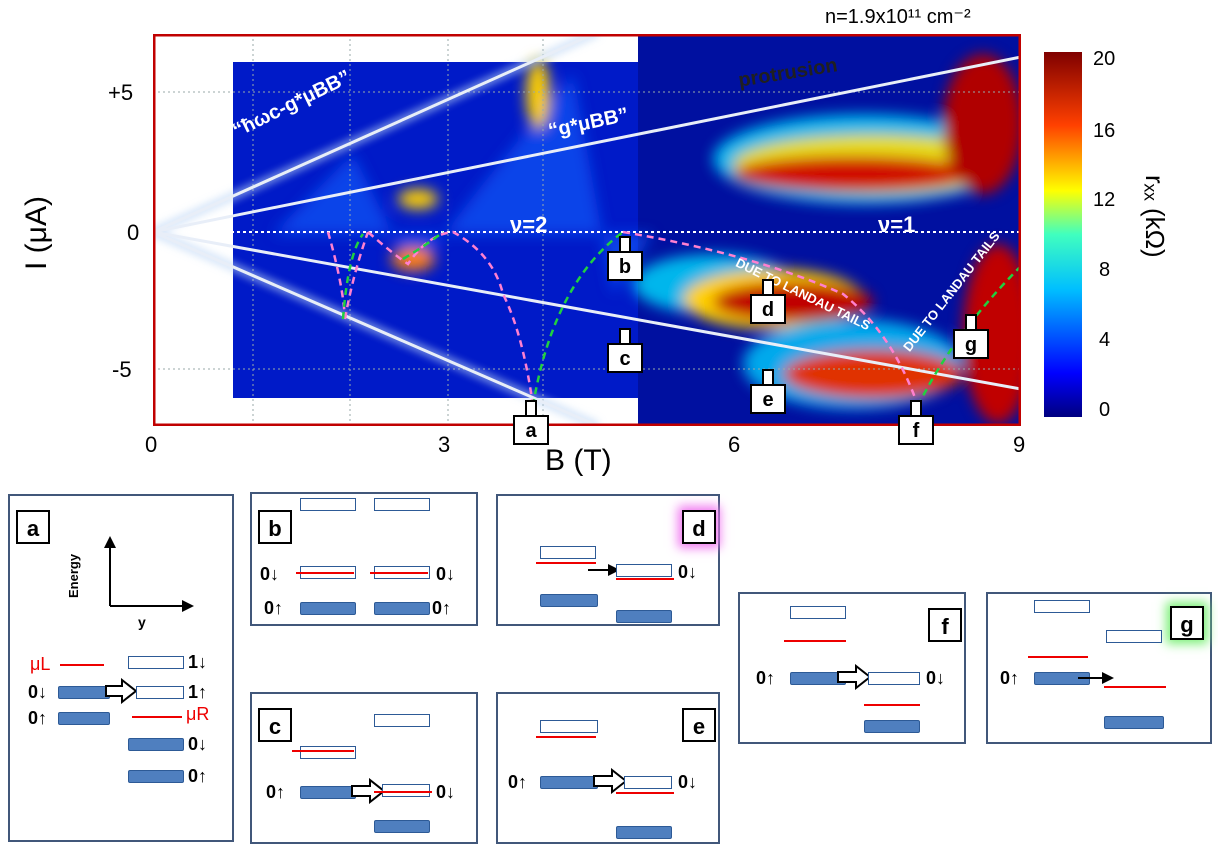  Describe the element at coordinates (569, 782) in the screenshot. I see `level-0up-left-e` at that location.